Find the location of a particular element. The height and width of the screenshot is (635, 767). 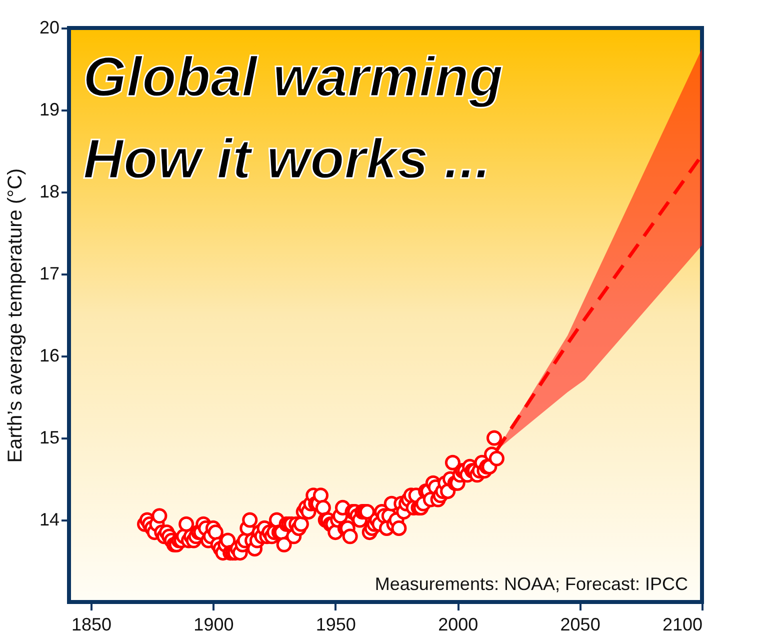

chart-title: Global warming is located at coordinates (293, 76).